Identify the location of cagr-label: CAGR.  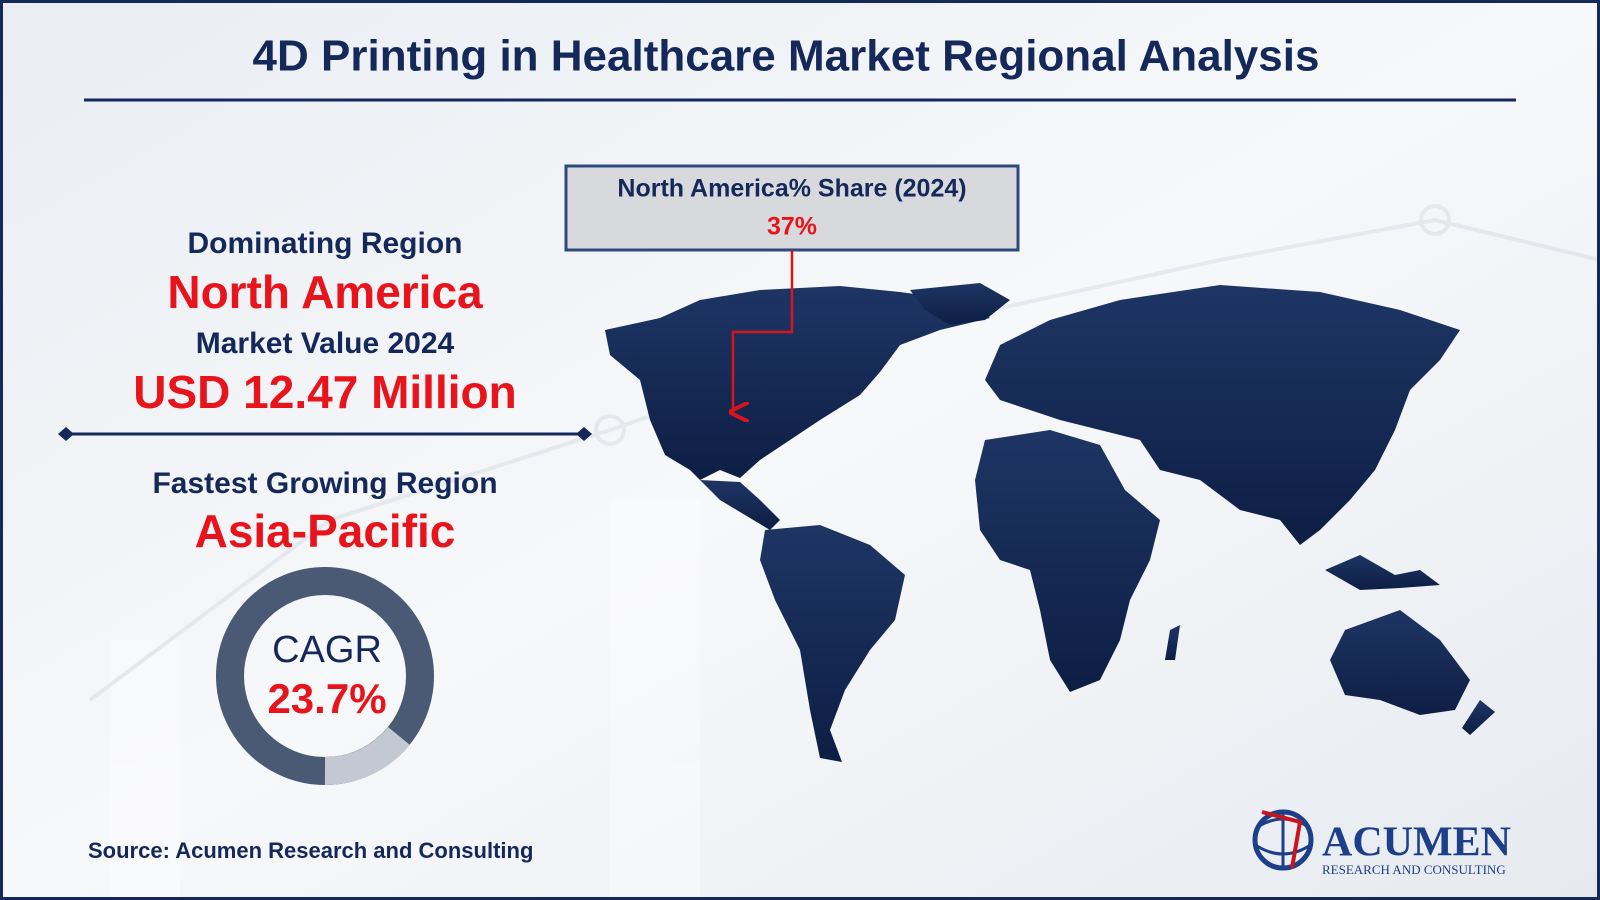
(327, 650).